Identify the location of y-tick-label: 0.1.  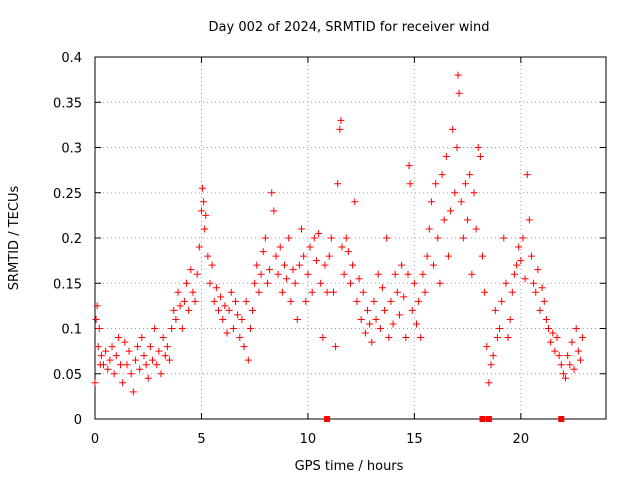
(71, 330).